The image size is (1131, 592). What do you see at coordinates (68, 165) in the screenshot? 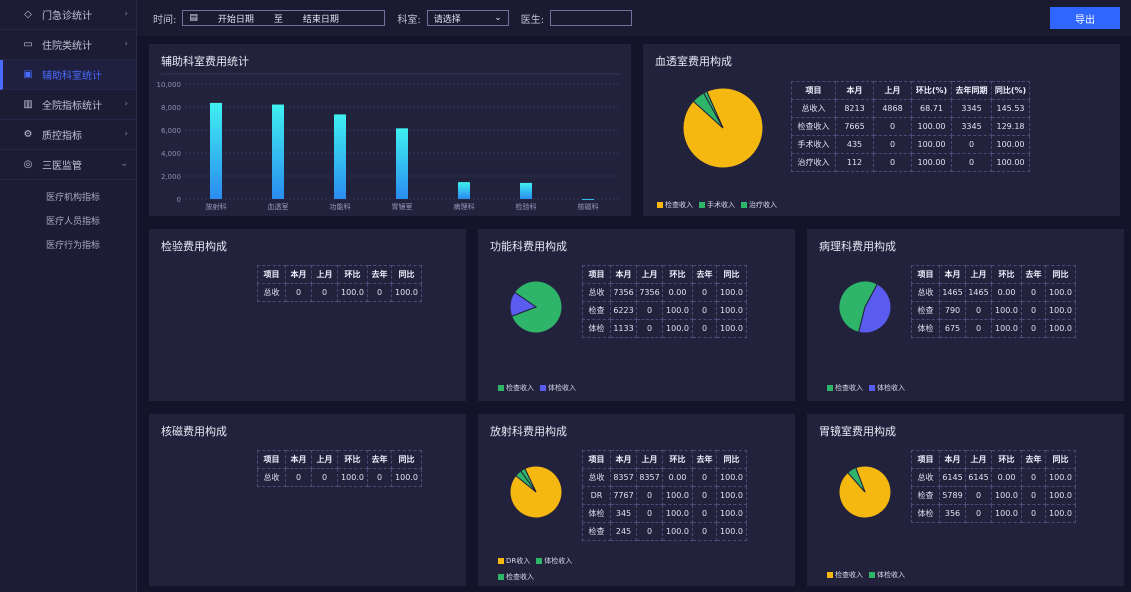
I see `sidebar-item-5: ◎ 三医监管 ⌄` at bounding box center [68, 165].